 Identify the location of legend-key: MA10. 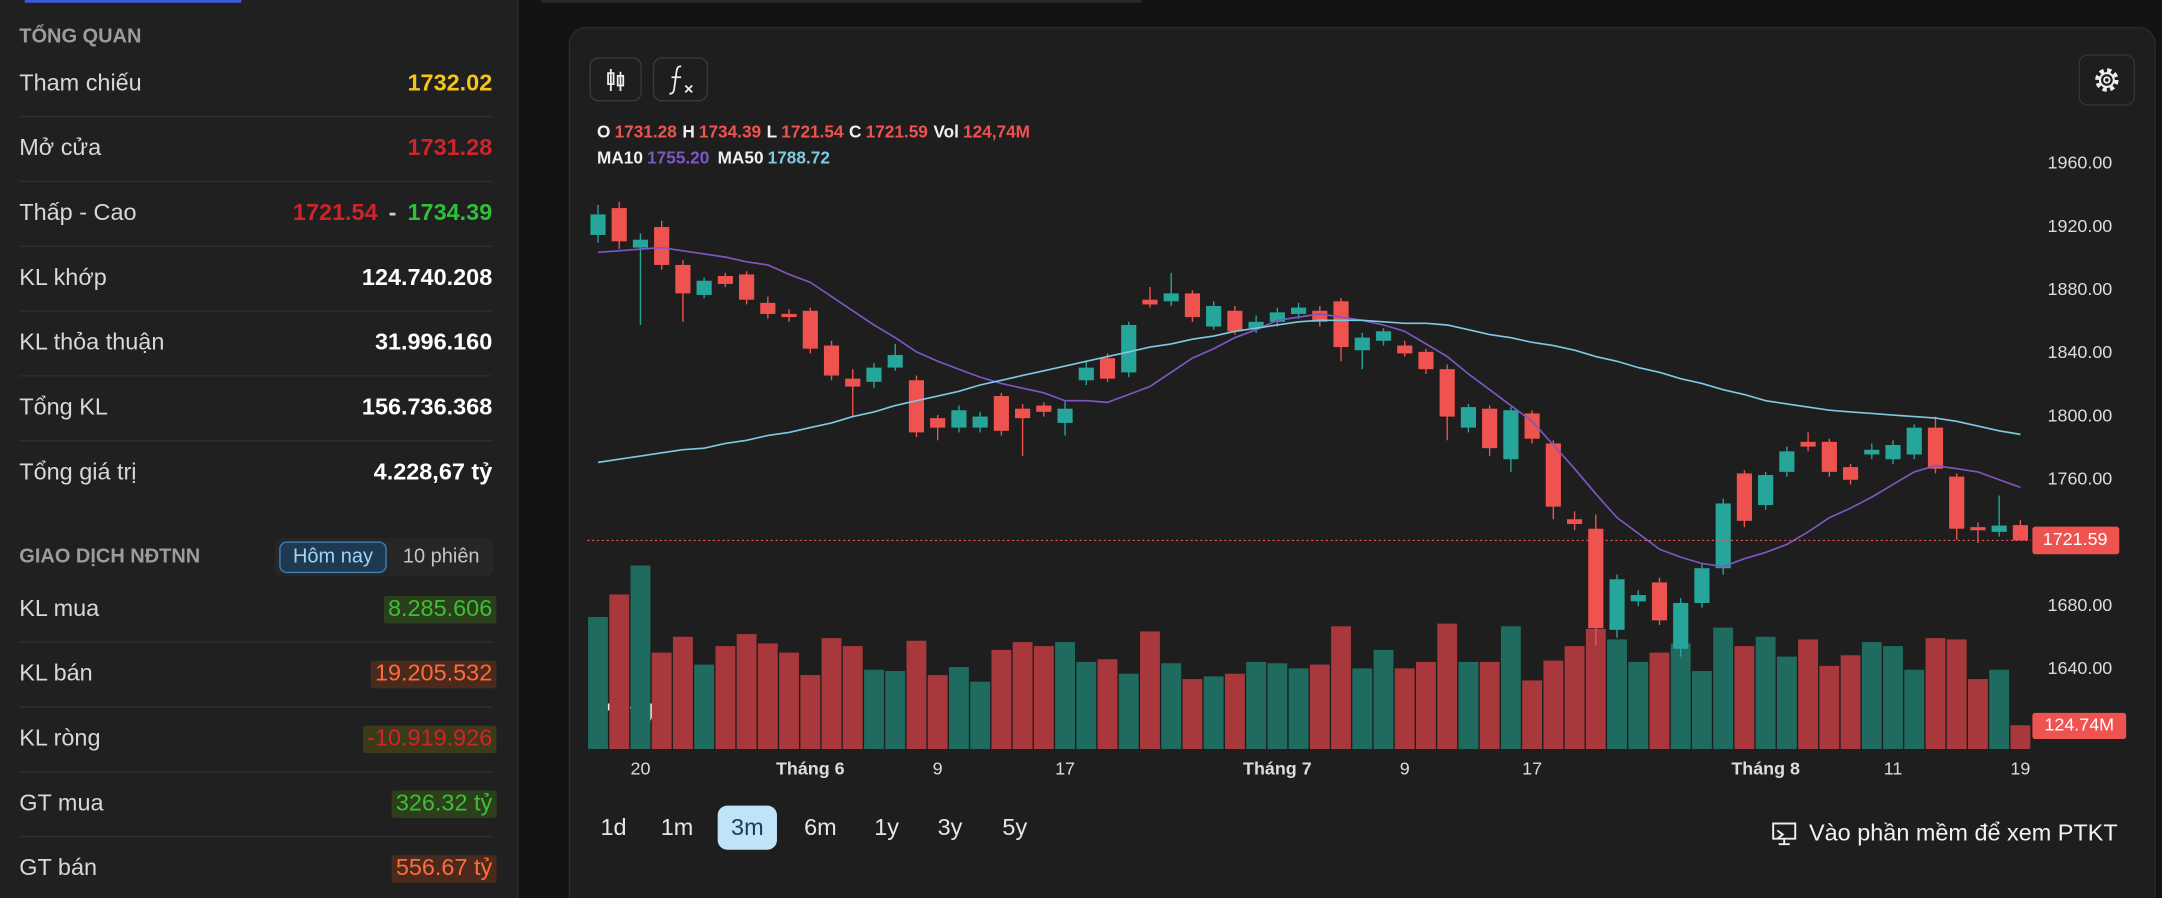
(620, 157).